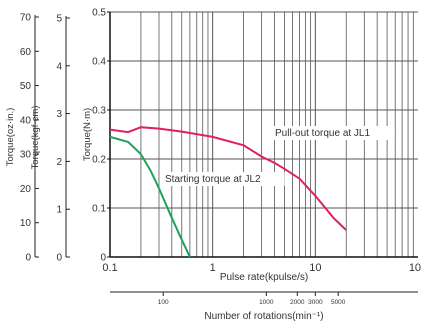  Describe the element at coordinates (264, 277) in the screenshot. I see `x-axis-title: Pulse rate(kpulse/s)` at that location.